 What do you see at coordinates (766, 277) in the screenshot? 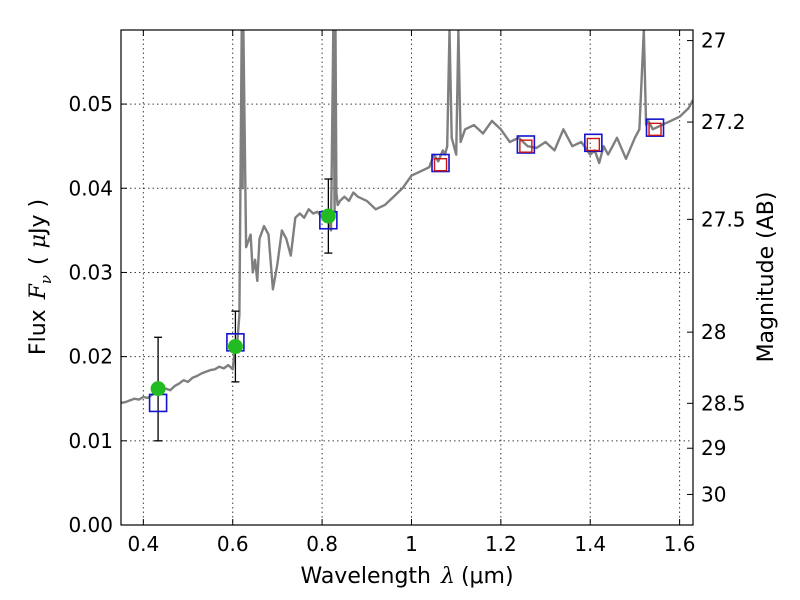
I see `y2-axis-label: Magnitude (AB)` at bounding box center [766, 277].